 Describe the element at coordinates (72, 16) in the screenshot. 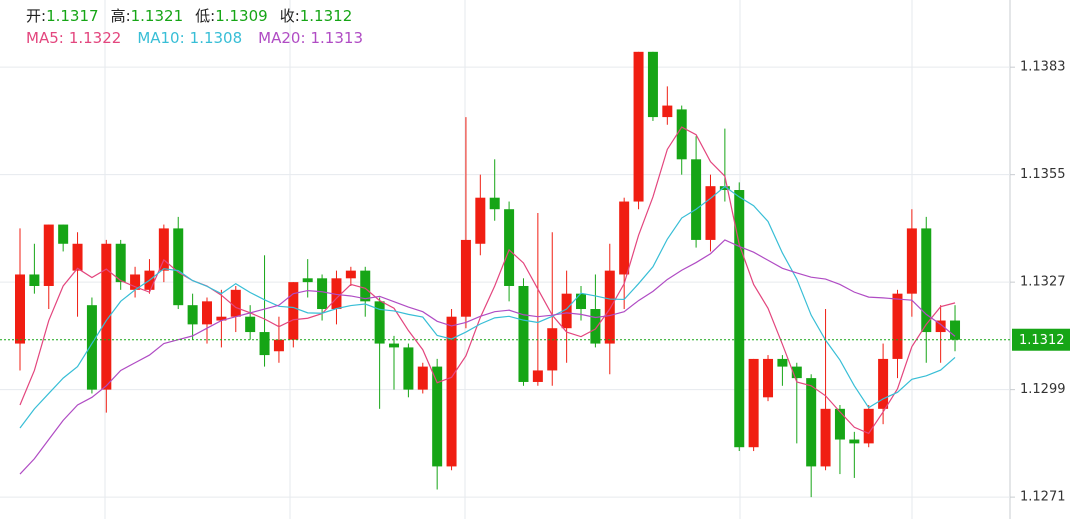

I see `legend-value: 1.1317` at that location.